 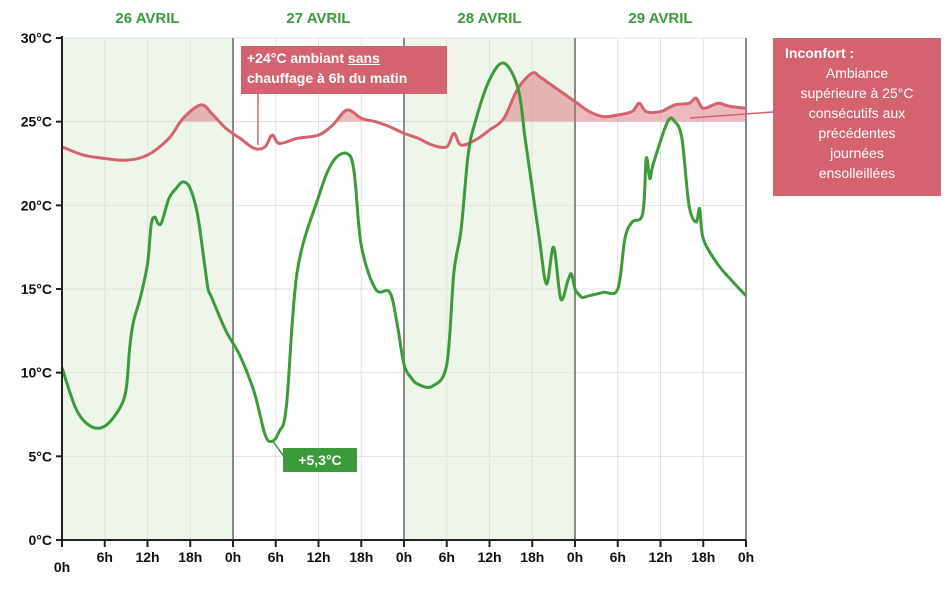 What do you see at coordinates (857, 113) in the screenshot?
I see `discomfort-line: consécutifs aux` at bounding box center [857, 113].